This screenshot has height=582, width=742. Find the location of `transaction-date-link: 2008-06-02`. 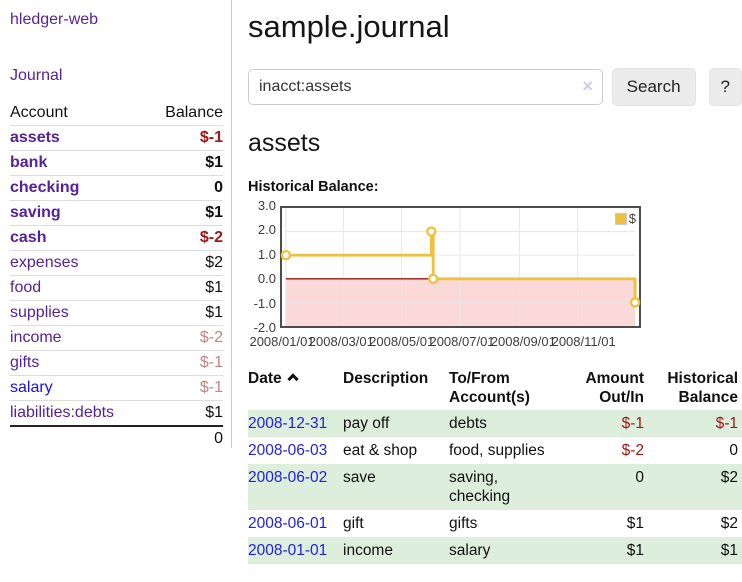

transaction-date-link: 2008-06-02 is located at coordinates (288, 477).